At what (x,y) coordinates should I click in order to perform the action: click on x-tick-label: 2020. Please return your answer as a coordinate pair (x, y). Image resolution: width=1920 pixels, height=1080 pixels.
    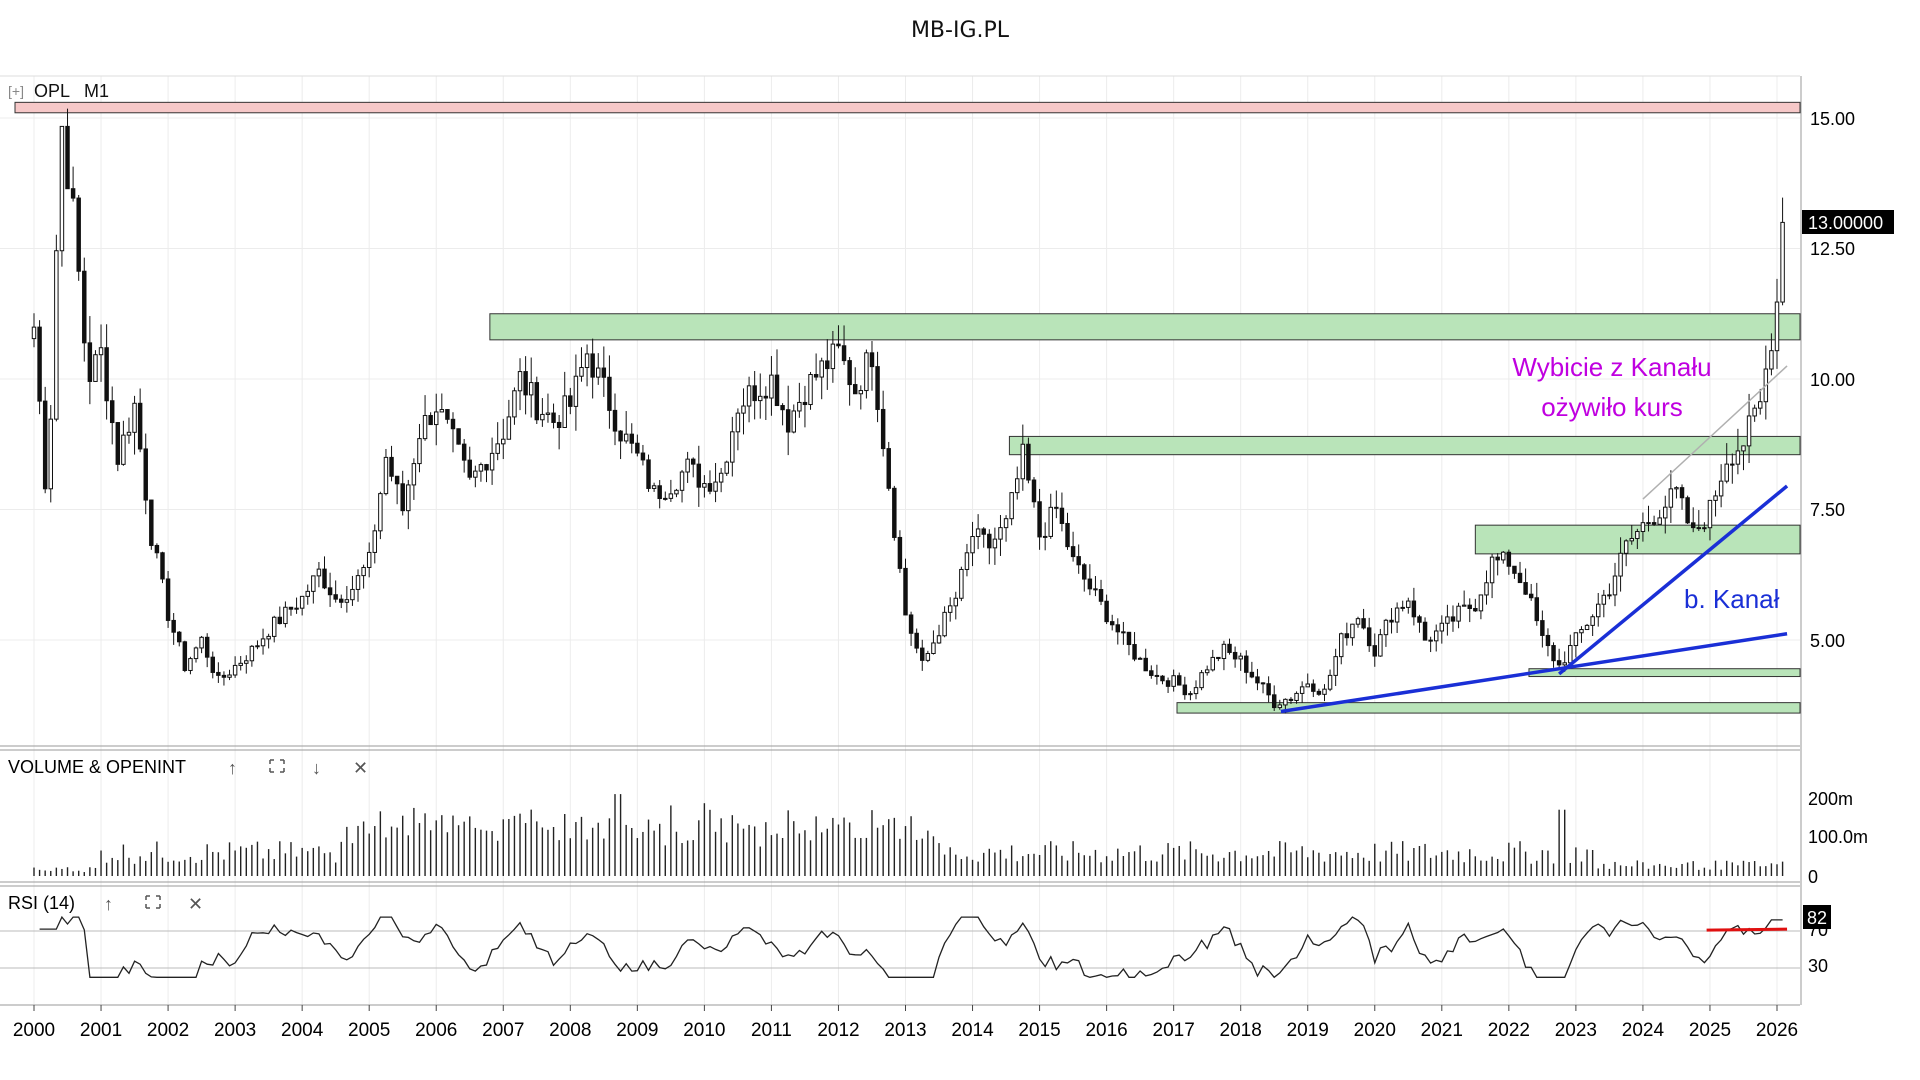
    Looking at the image, I should click on (1375, 1030).